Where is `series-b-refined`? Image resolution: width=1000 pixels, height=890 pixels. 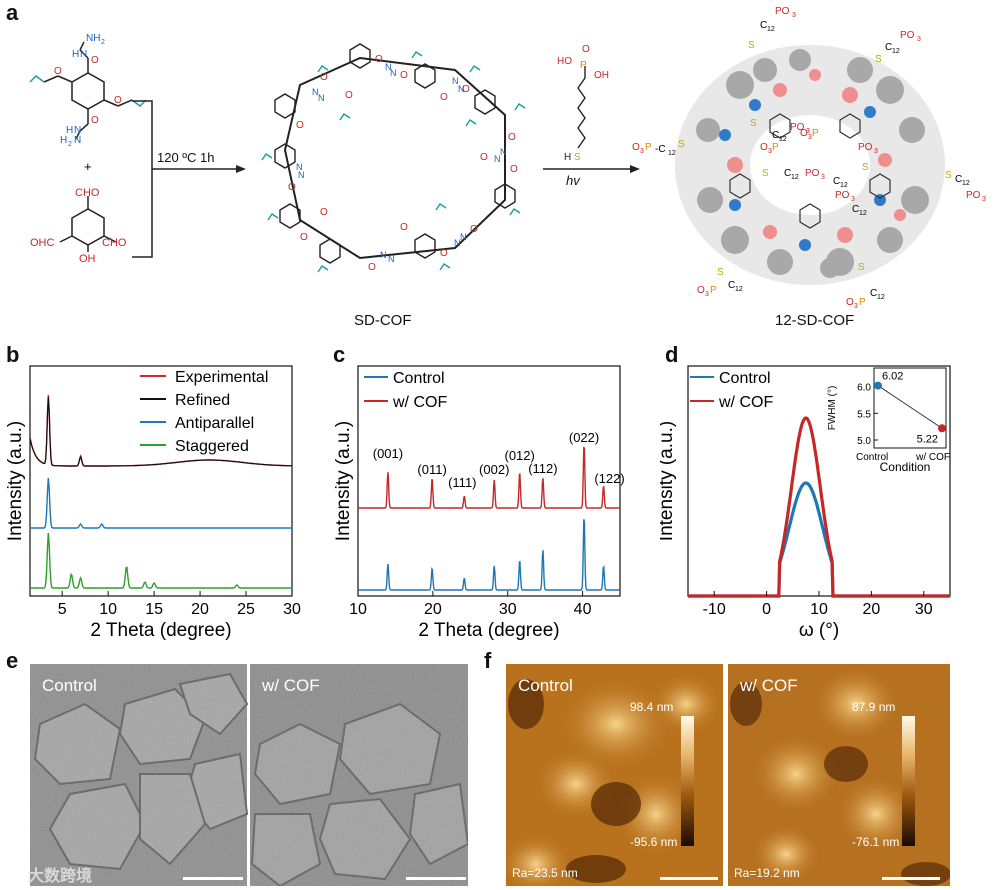 series-b-refined is located at coordinates (161, 431).